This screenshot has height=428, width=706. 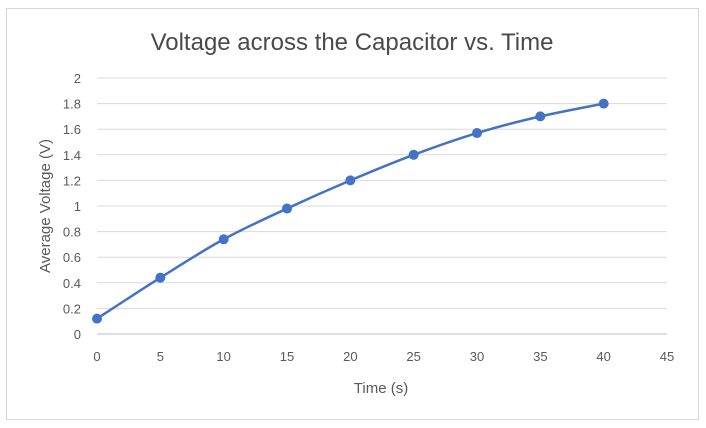 I want to click on x-tick-label: 5, so click(x=160, y=356).